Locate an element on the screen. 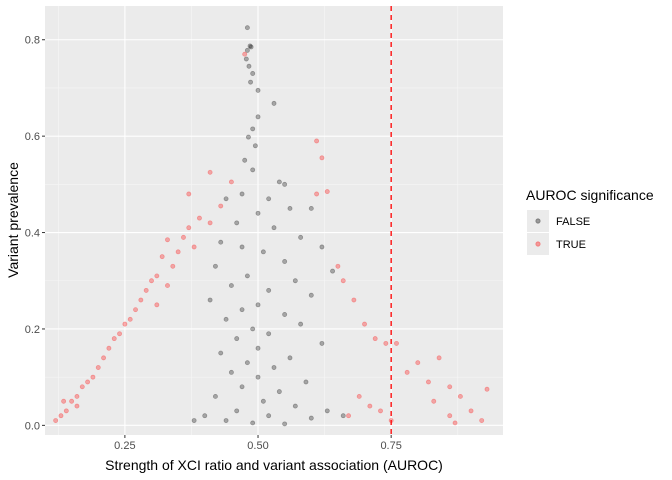  y-tick-label: 0.4 is located at coordinates (32, 234).